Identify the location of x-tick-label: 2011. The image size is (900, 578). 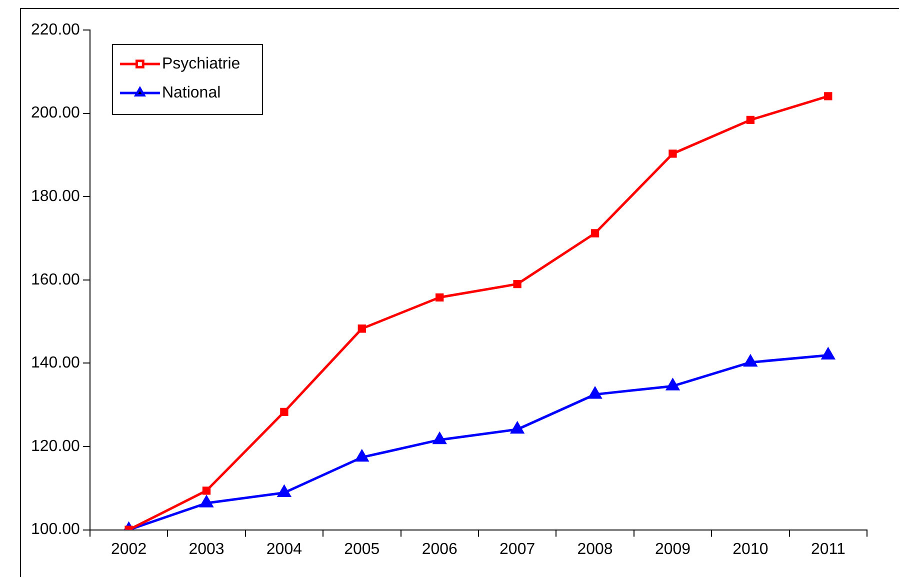
(828, 549).